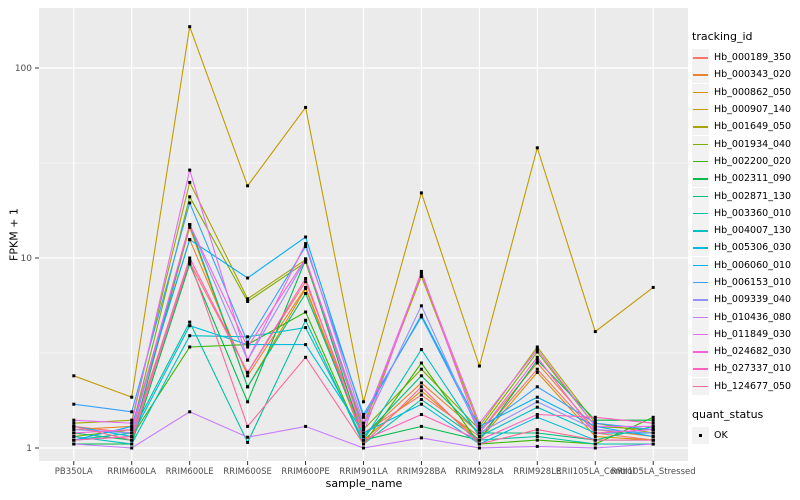 This screenshot has height=500, width=800. What do you see at coordinates (753, 127) in the screenshot?
I see `legend-item-label: Hb_001649_050` at bounding box center [753, 127].